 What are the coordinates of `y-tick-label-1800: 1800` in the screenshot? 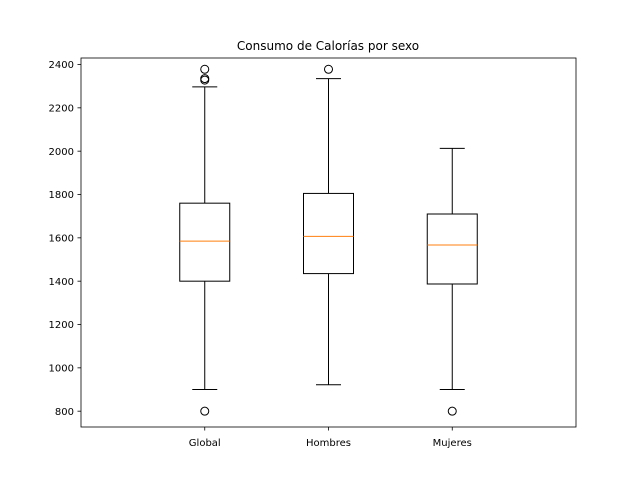 It's located at (61, 195).